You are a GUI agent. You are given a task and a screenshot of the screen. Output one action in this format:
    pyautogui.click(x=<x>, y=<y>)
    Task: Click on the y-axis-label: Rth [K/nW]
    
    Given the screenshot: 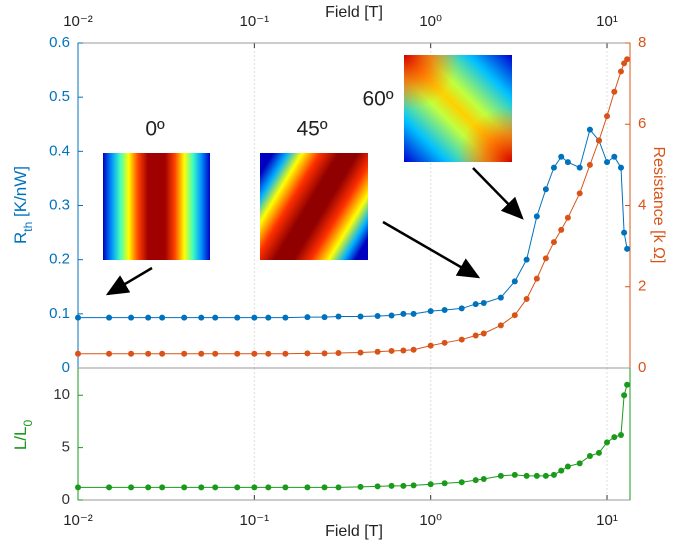 What is the action you would take?
    pyautogui.click(x=23, y=205)
    